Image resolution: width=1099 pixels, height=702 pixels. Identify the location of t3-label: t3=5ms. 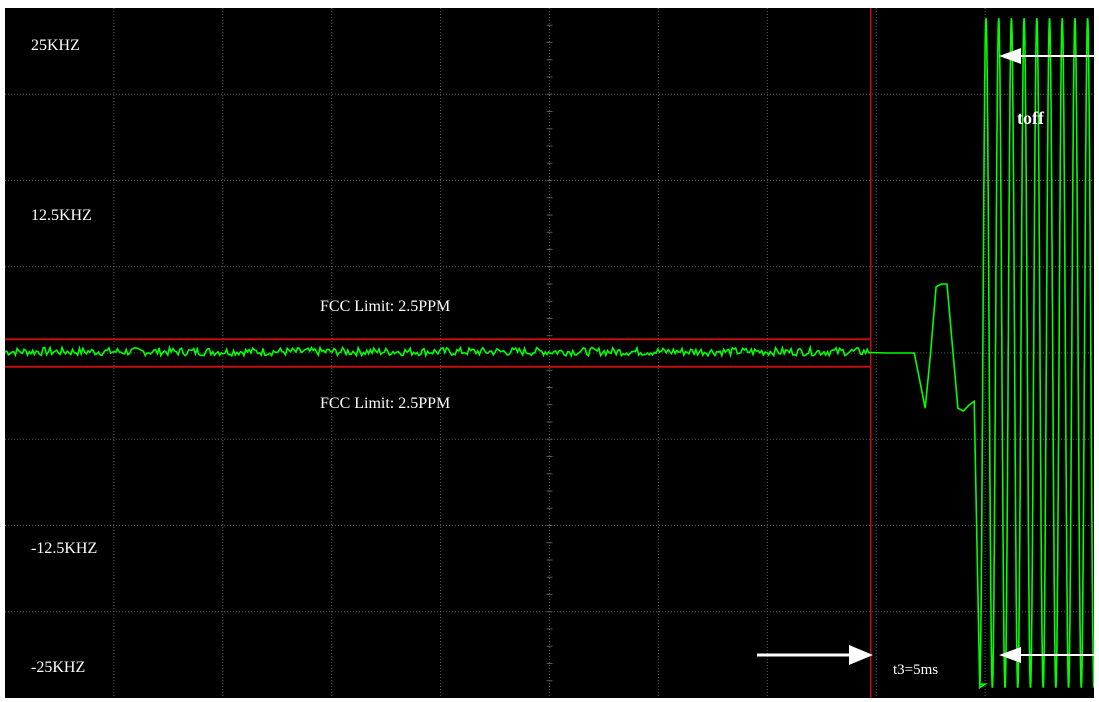
(915, 670).